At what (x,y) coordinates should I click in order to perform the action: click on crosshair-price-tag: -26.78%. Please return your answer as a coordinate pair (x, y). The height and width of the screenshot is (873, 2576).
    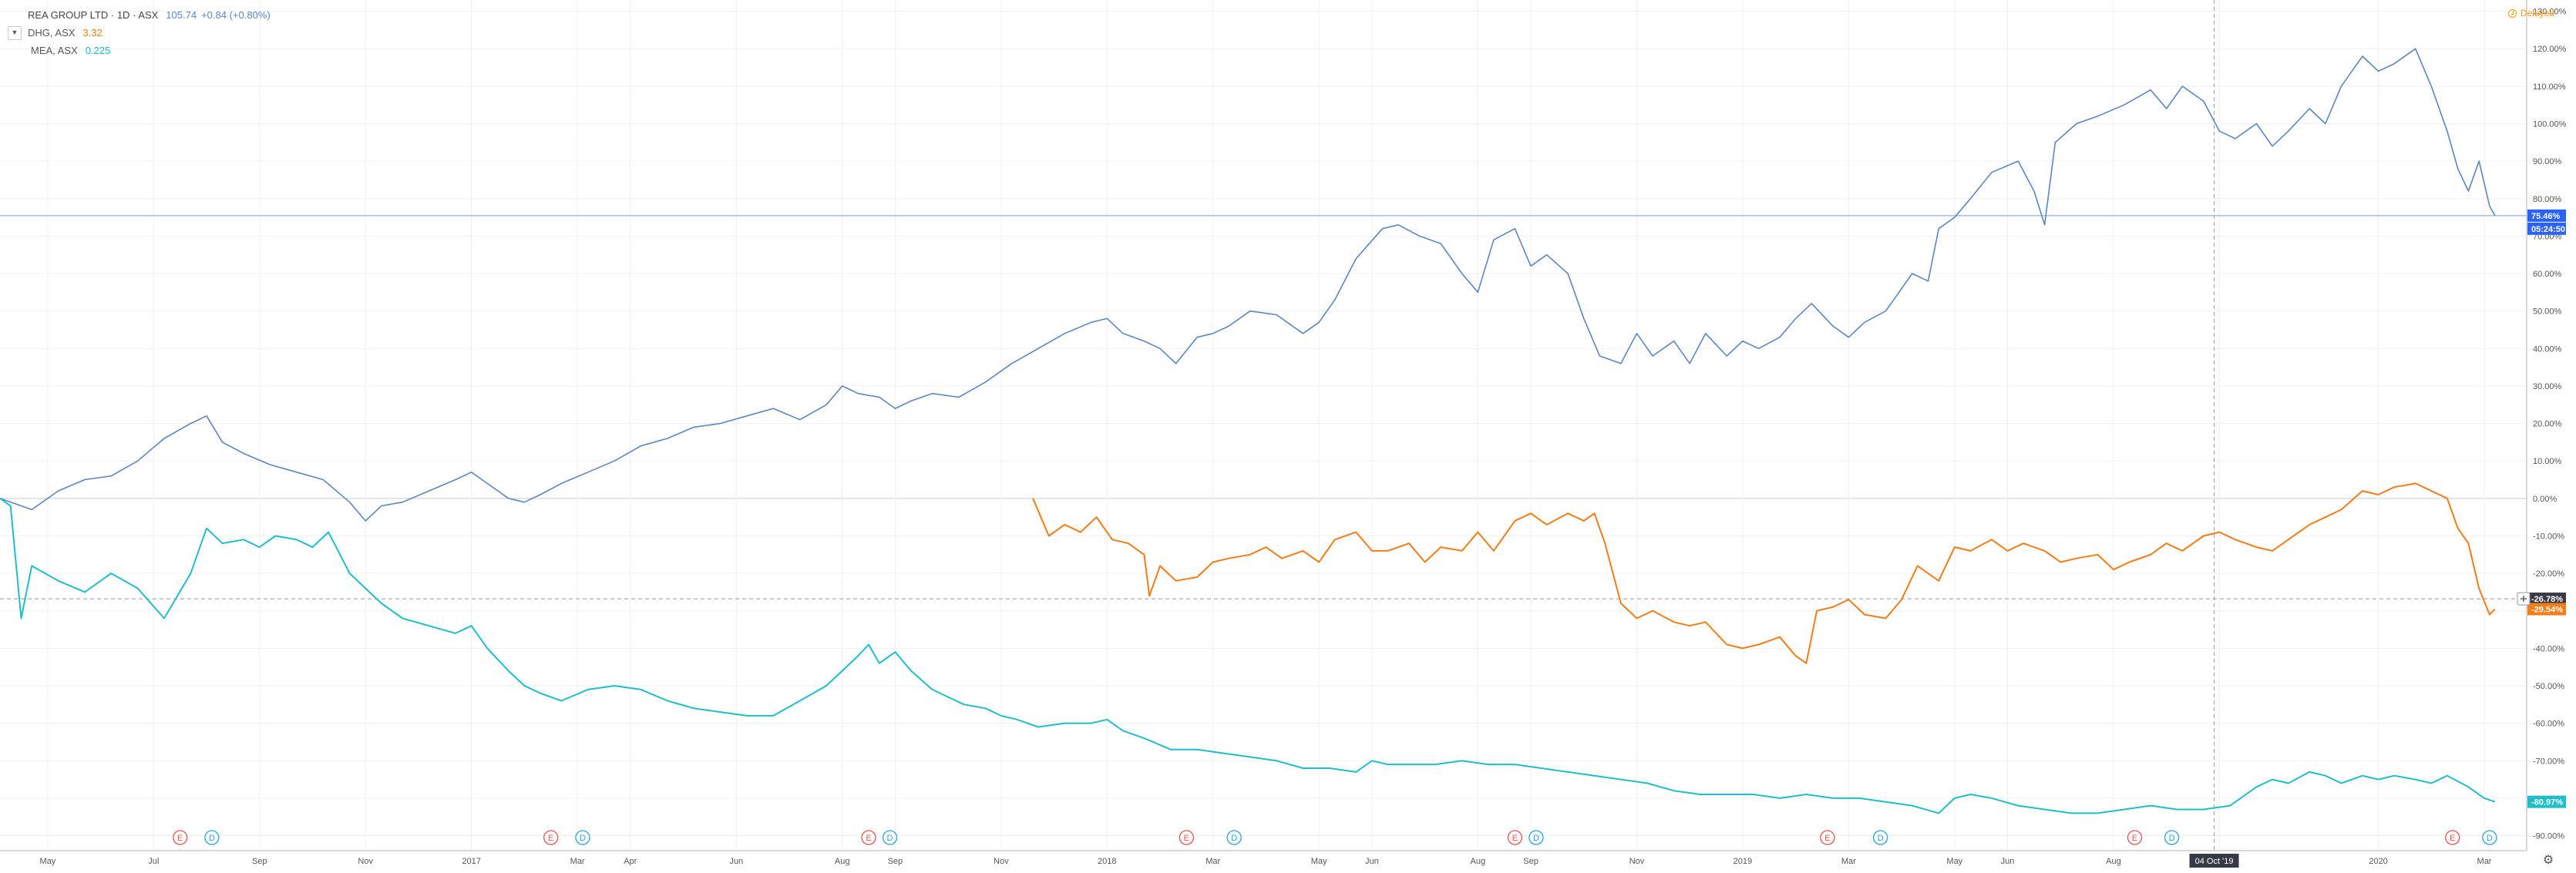
    Looking at the image, I should click on (2546, 599).